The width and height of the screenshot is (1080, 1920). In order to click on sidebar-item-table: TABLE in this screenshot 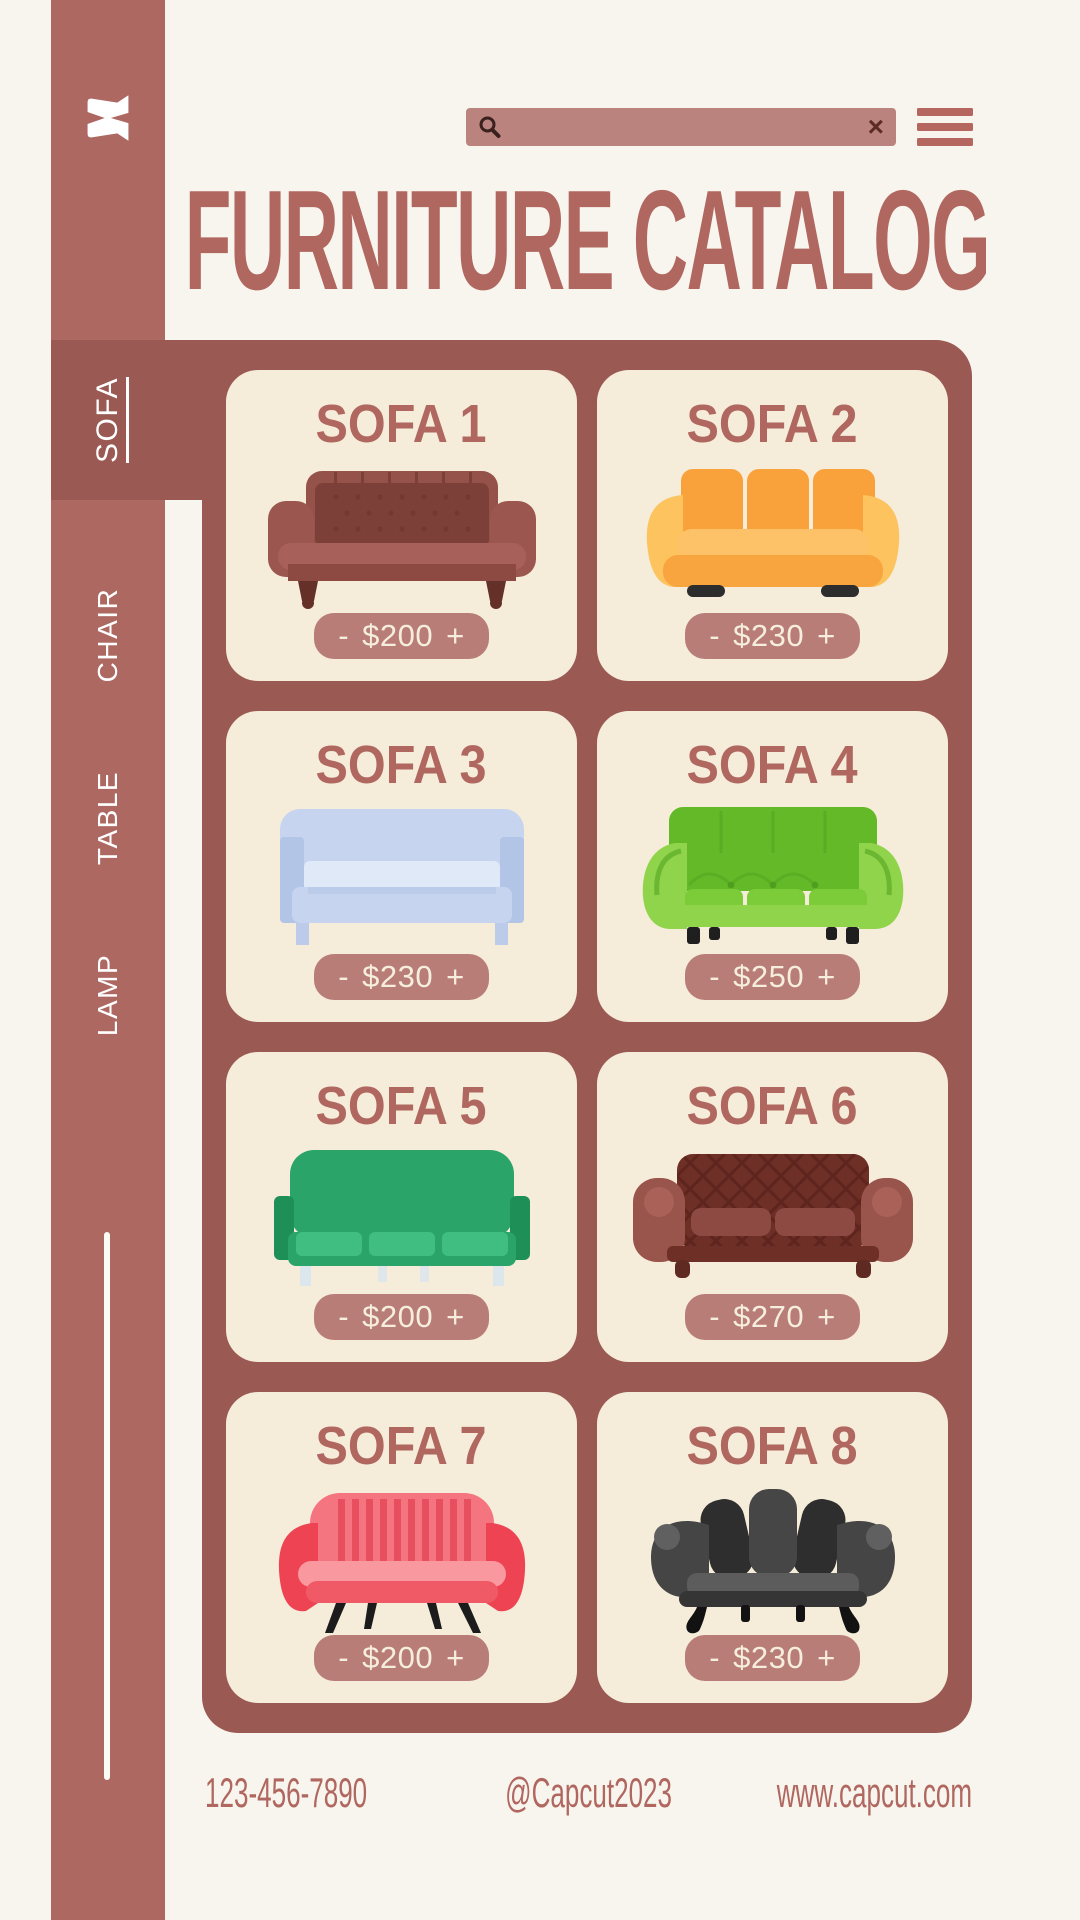, I will do `click(108, 818)`.